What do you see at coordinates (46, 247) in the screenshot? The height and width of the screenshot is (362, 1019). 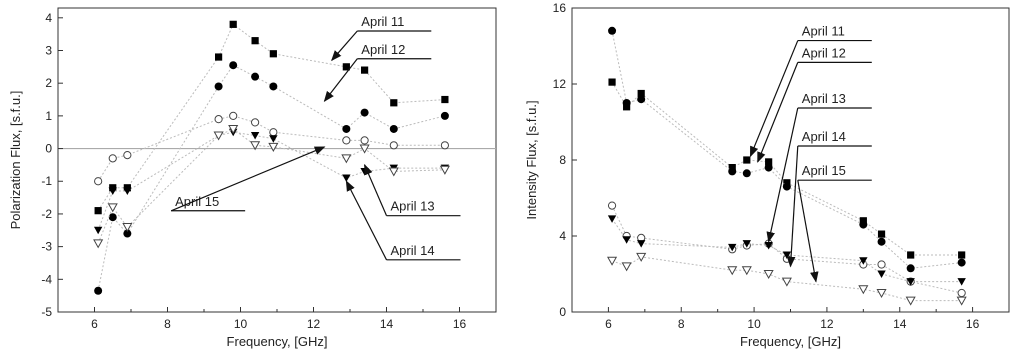 I see `y-tick-label: -3` at bounding box center [46, 247].